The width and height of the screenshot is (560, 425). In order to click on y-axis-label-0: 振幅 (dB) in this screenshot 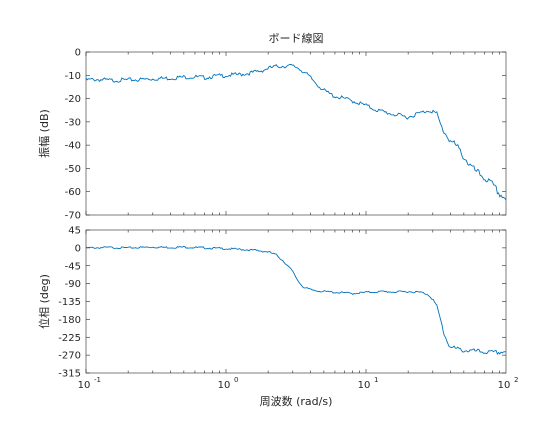, I will do `click(44, 133)`.